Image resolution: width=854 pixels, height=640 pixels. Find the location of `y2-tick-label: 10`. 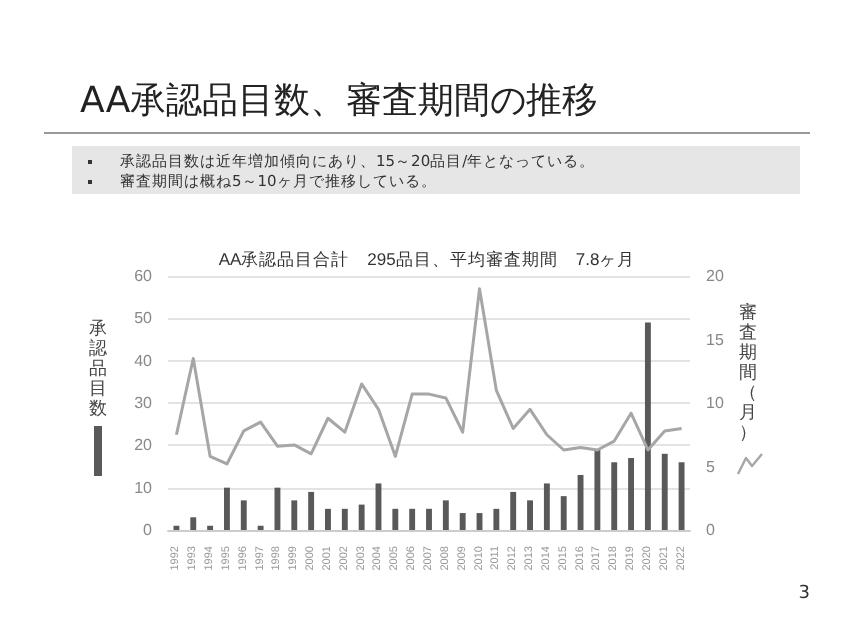

y2-tick-label: 10 is located at coordinates (715, 403).